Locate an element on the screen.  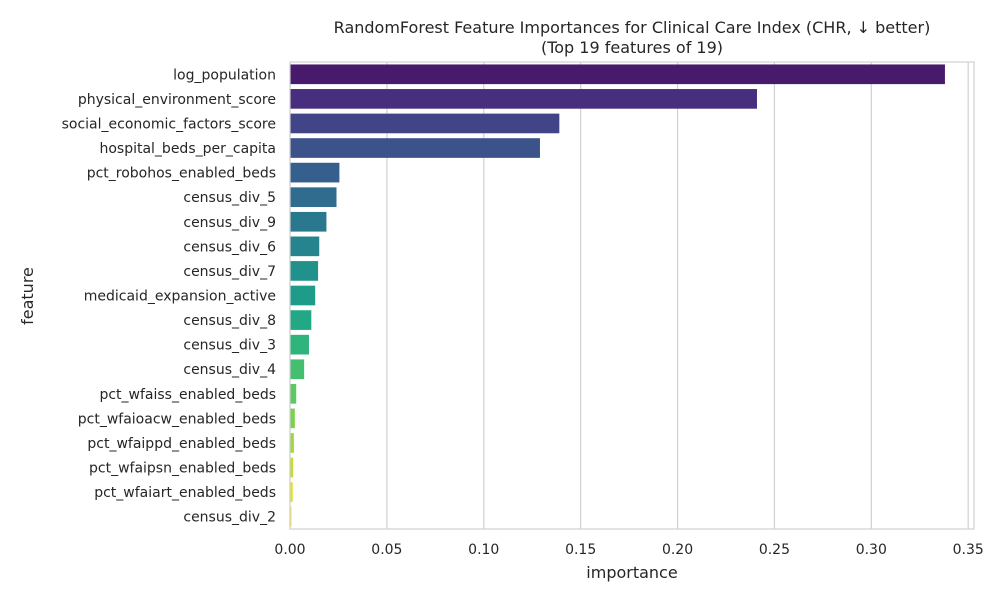
y-tick-label: hospital_beds_per_capita is located at coordinates (187, 149).